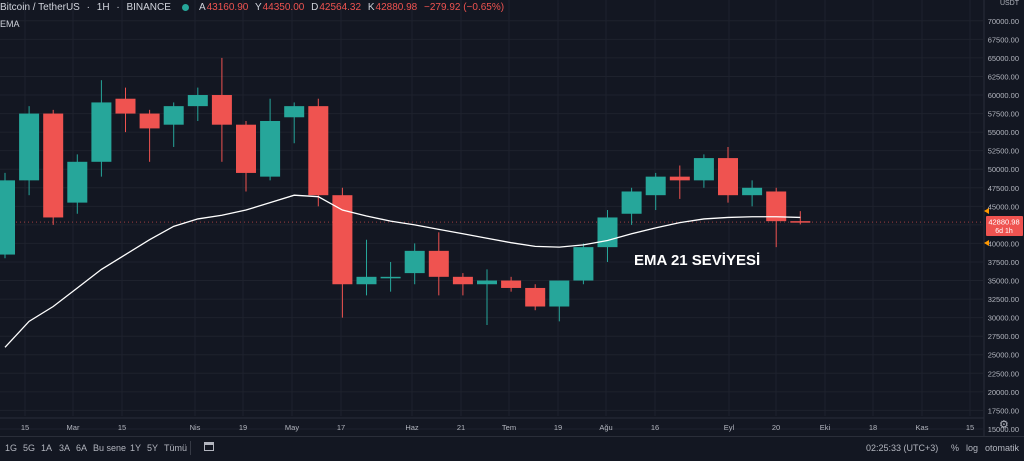 The width and height of the screenshot is (1024, 461). Describe the element at coordinates (955, 448) in the screenshot. I see `percent-scale-button: %` at that location.